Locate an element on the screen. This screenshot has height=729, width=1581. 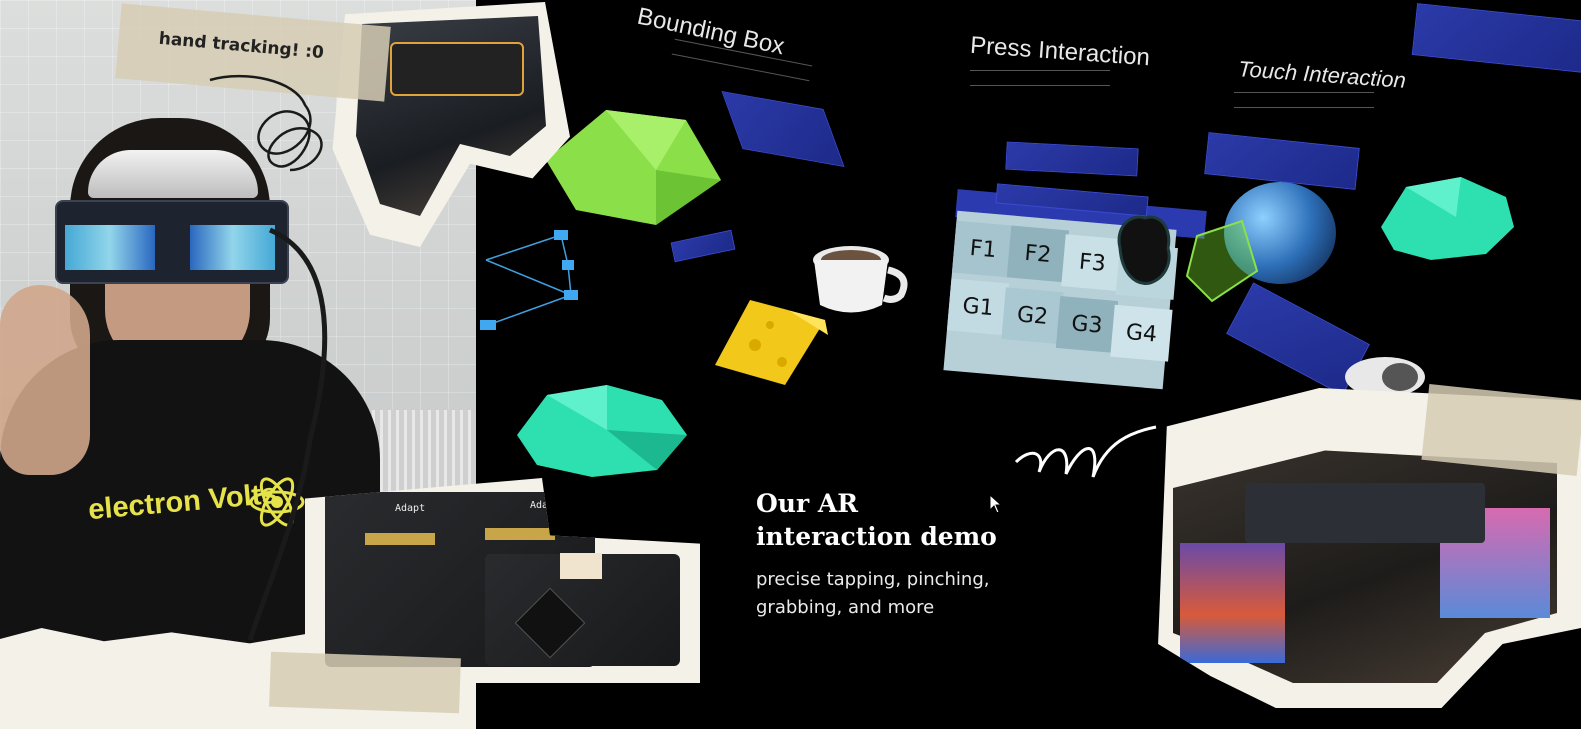
virtual-hand is located at coordinates (1144, 250).